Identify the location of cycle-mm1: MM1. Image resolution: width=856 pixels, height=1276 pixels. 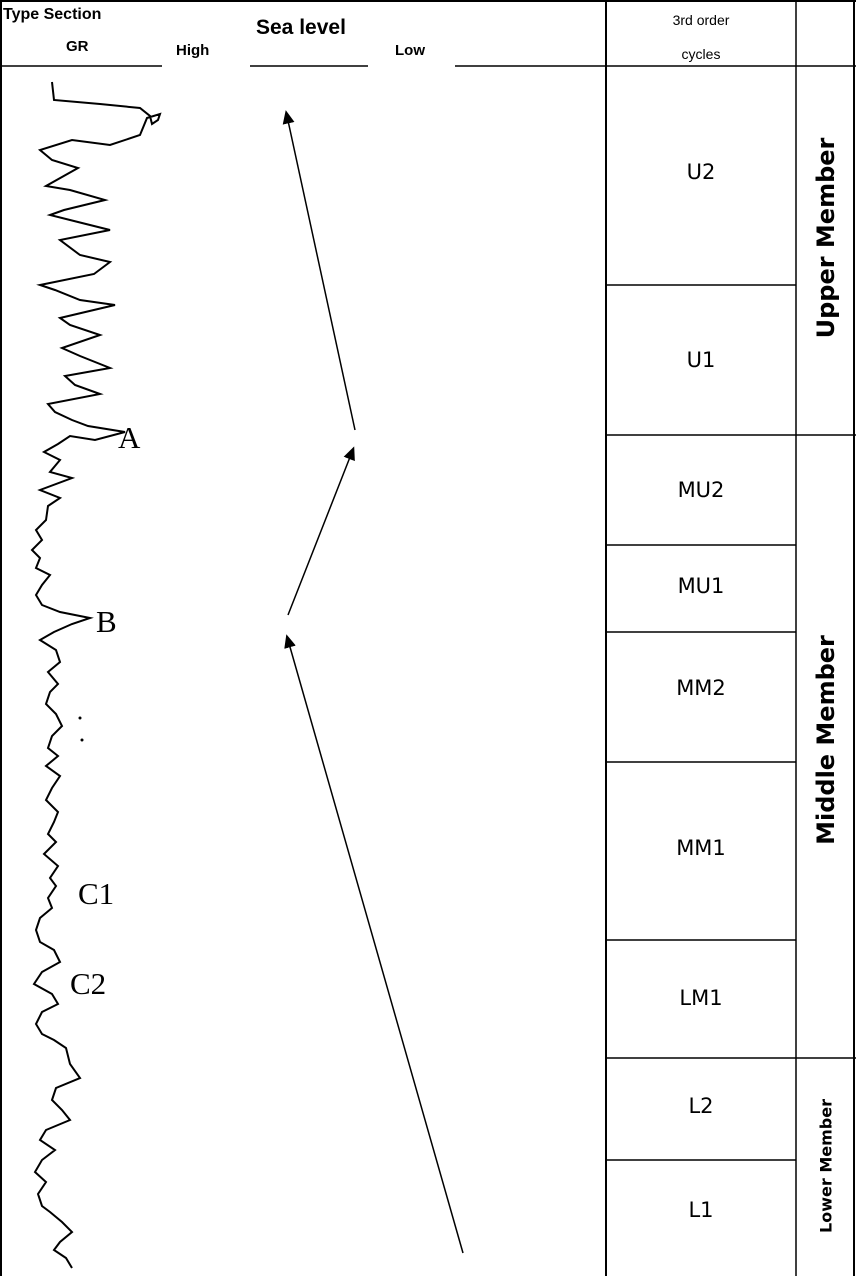
(701, 848).